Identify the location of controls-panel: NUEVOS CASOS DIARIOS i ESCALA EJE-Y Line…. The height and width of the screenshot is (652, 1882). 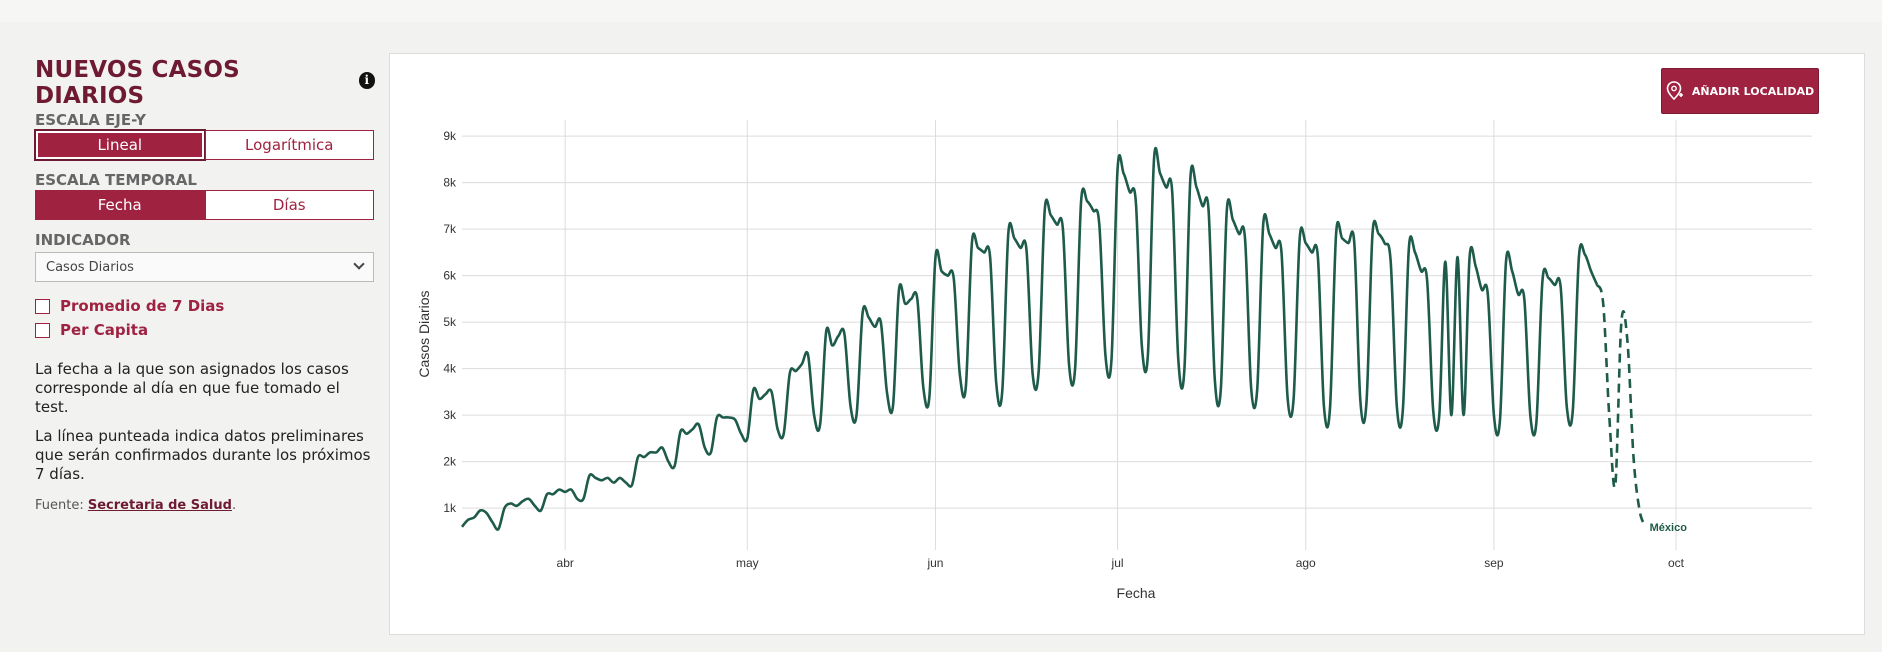
(204, 285).